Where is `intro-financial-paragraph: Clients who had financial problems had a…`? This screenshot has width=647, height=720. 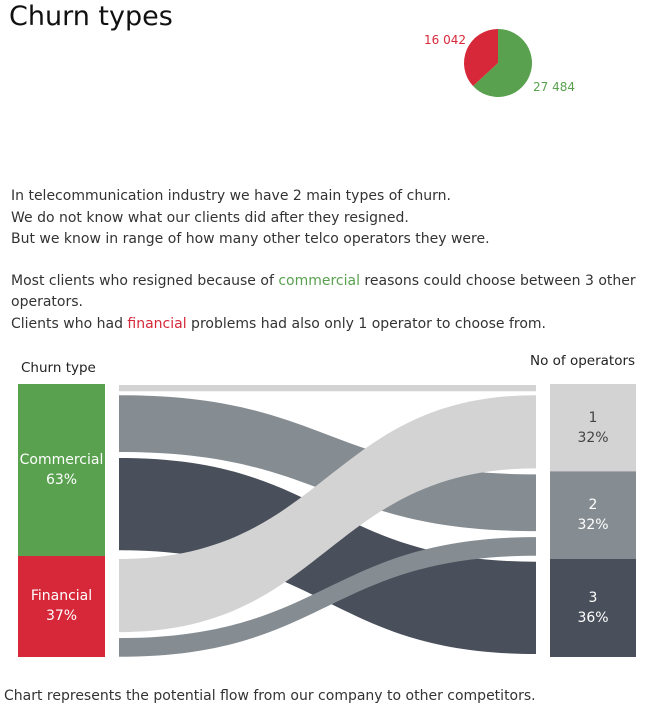
intro-financial-paragraph: Clients who had financial problems had a… is located at coordinates (323, 325).